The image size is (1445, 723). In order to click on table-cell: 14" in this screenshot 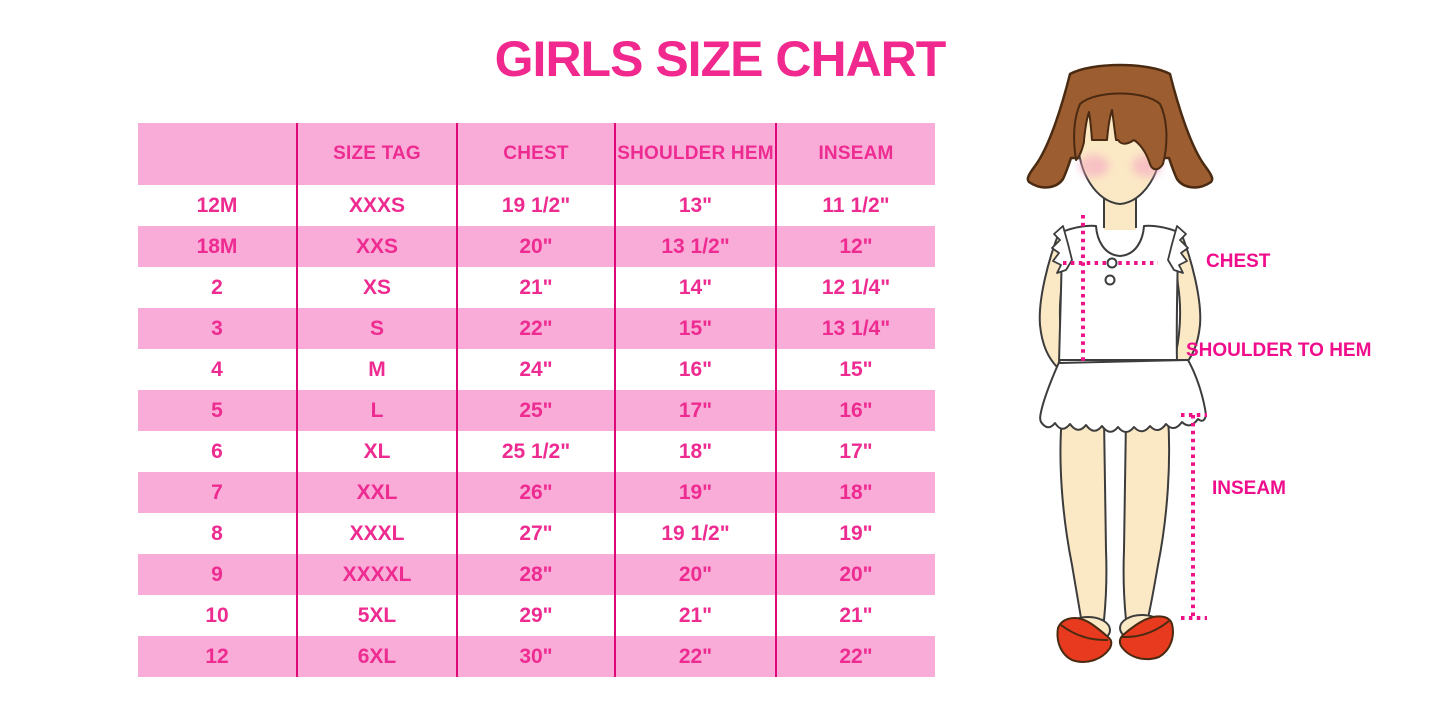, I will do `click(695, 287)`.